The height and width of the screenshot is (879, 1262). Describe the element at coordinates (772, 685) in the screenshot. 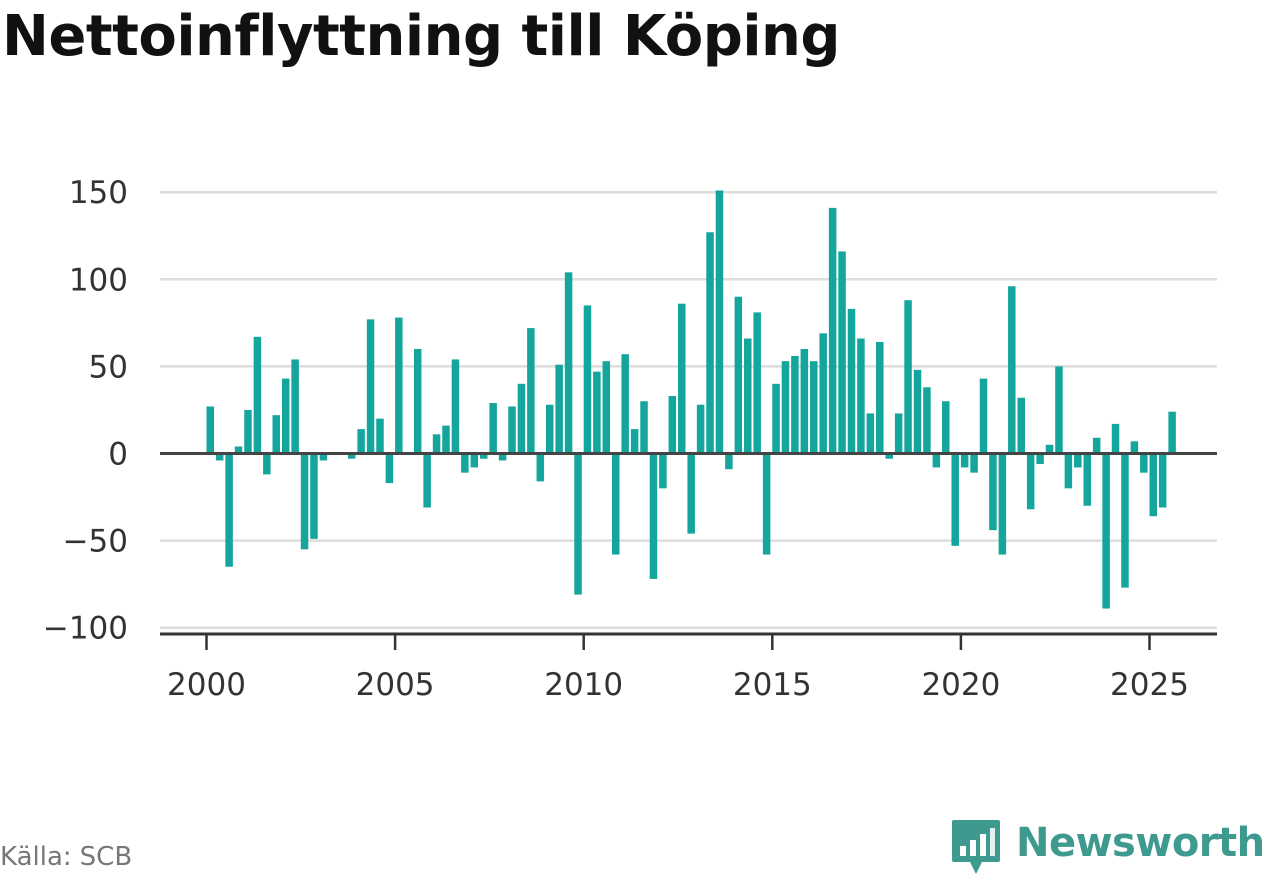

I see `x-tick-label: 2015` at that location.